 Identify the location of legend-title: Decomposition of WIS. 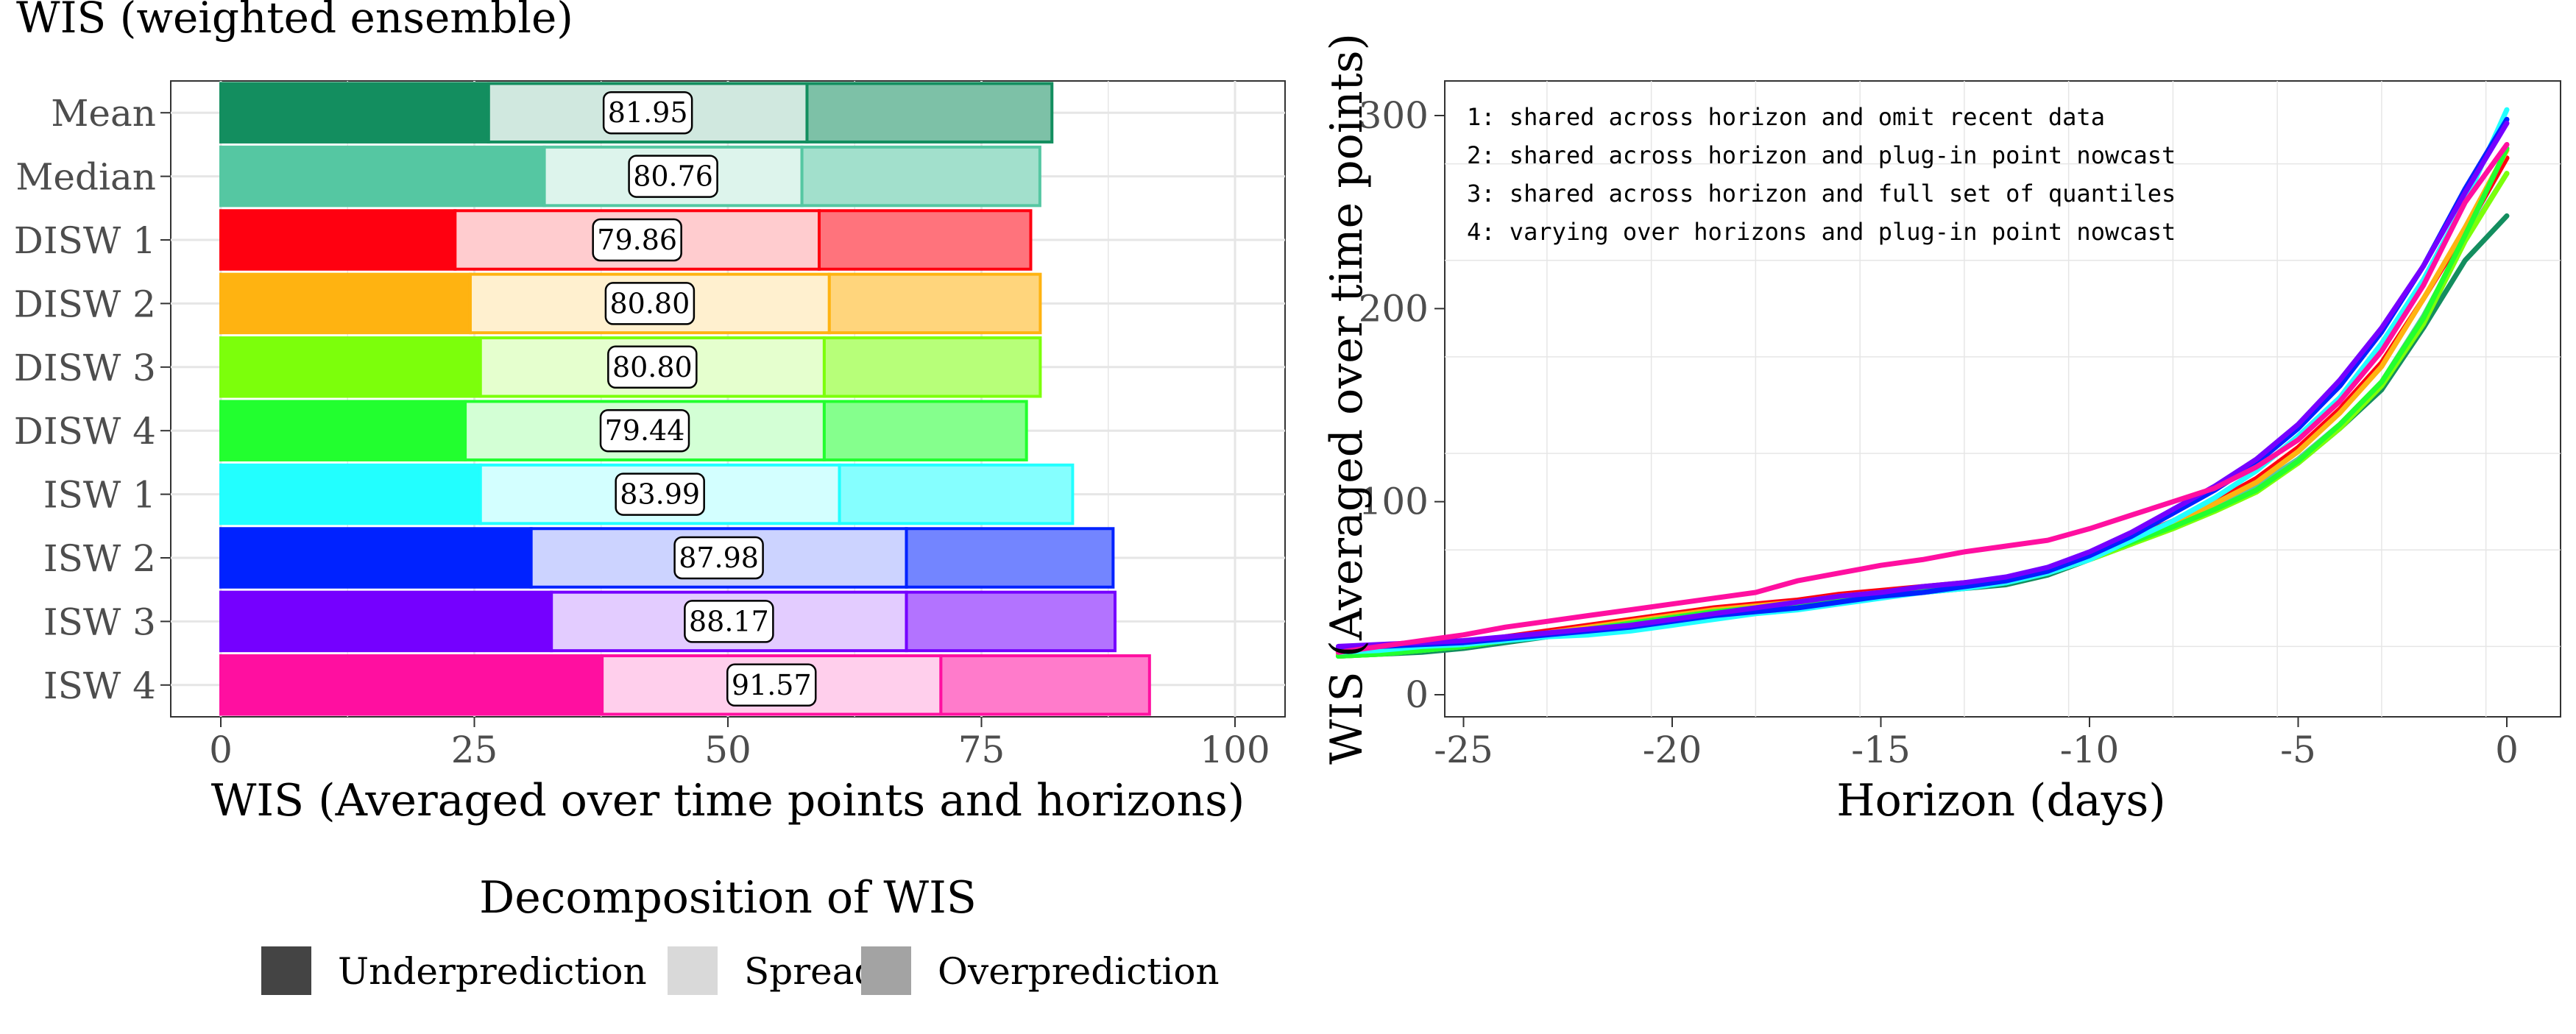
(728, 898).